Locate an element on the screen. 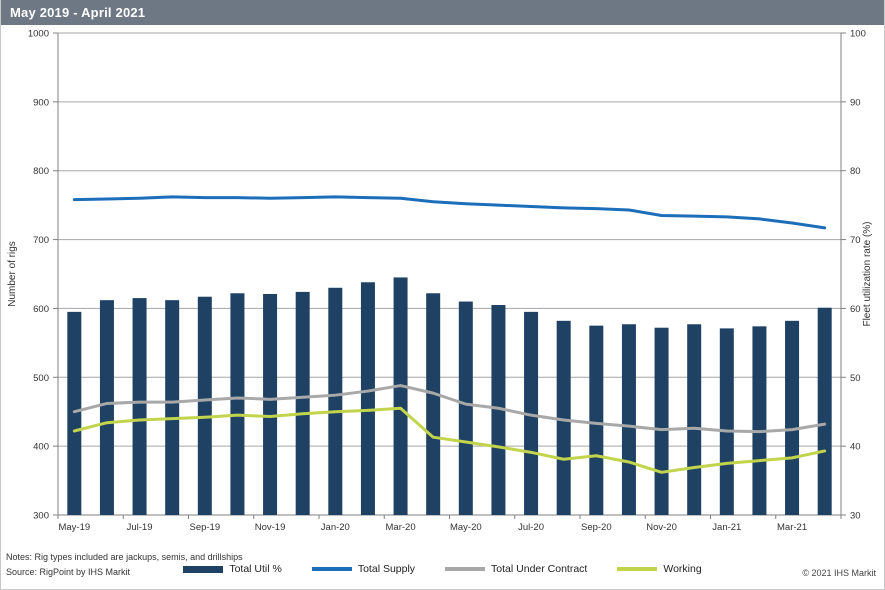 The width and height of the screenshot is (885, 590). legend-item-total-util-: Total Util % is located at coordinates (232, 569).